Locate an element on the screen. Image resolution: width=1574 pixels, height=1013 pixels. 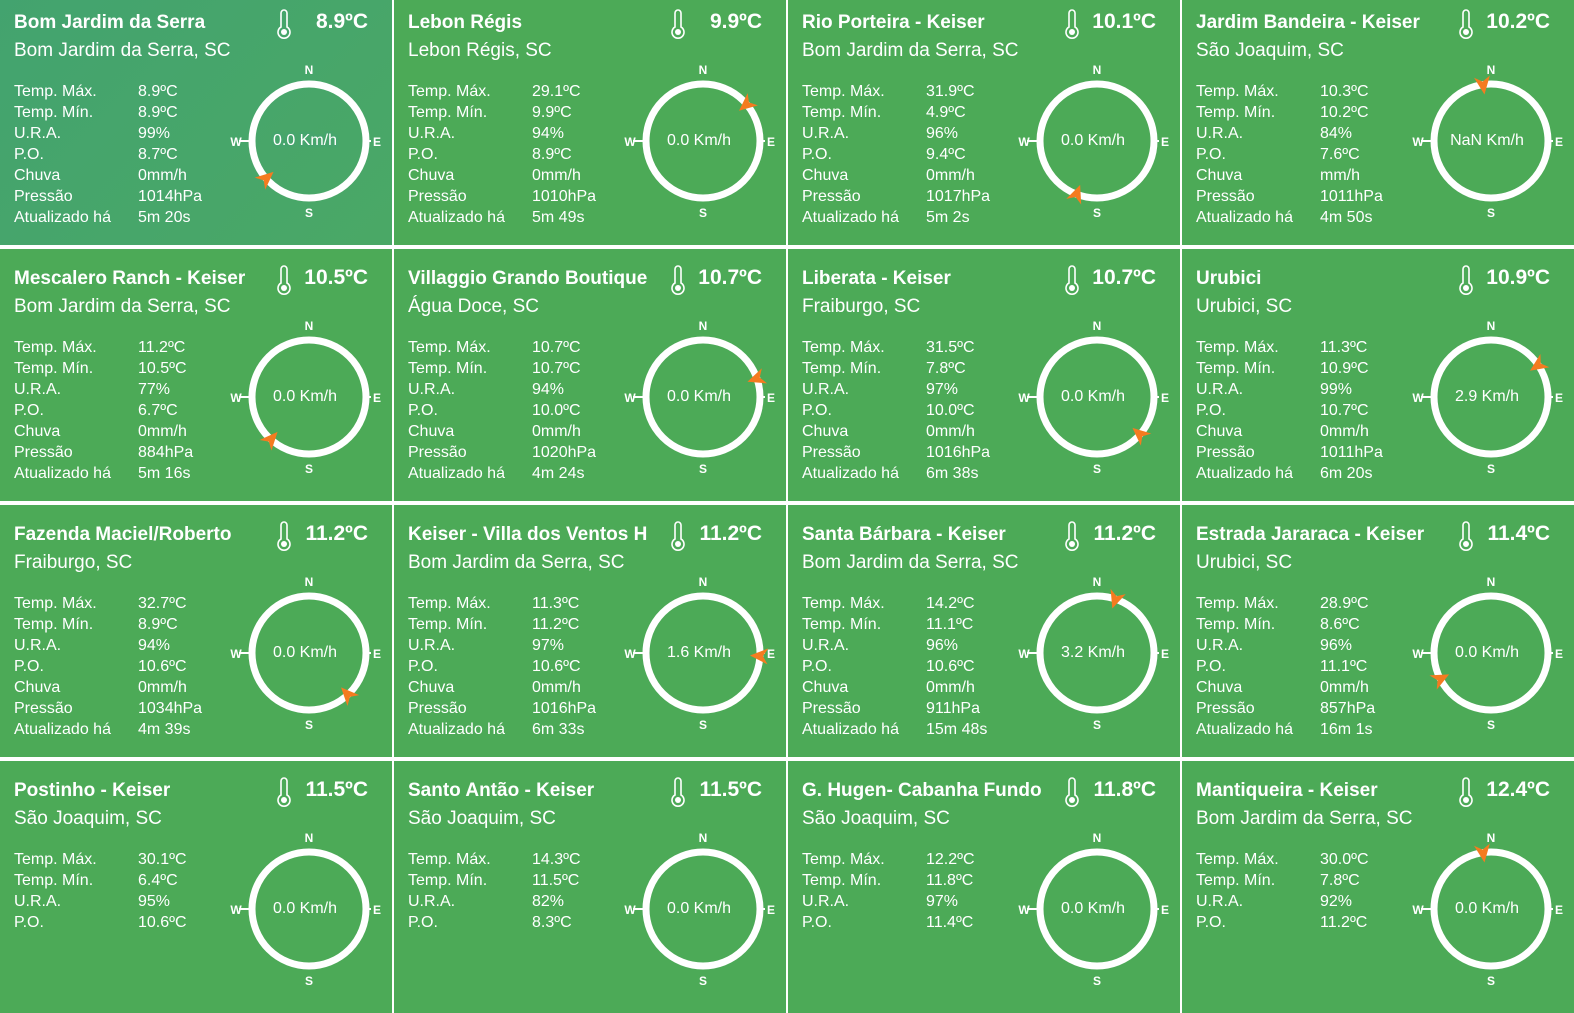
field-label: Atualizado há is located at coordinates (62, 473).